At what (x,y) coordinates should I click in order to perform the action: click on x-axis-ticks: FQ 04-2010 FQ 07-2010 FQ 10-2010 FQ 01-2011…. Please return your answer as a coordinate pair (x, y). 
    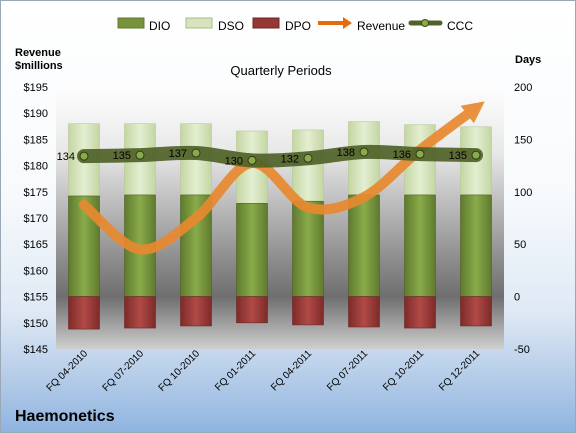
    Looking at the image, I should click on (264, 371).